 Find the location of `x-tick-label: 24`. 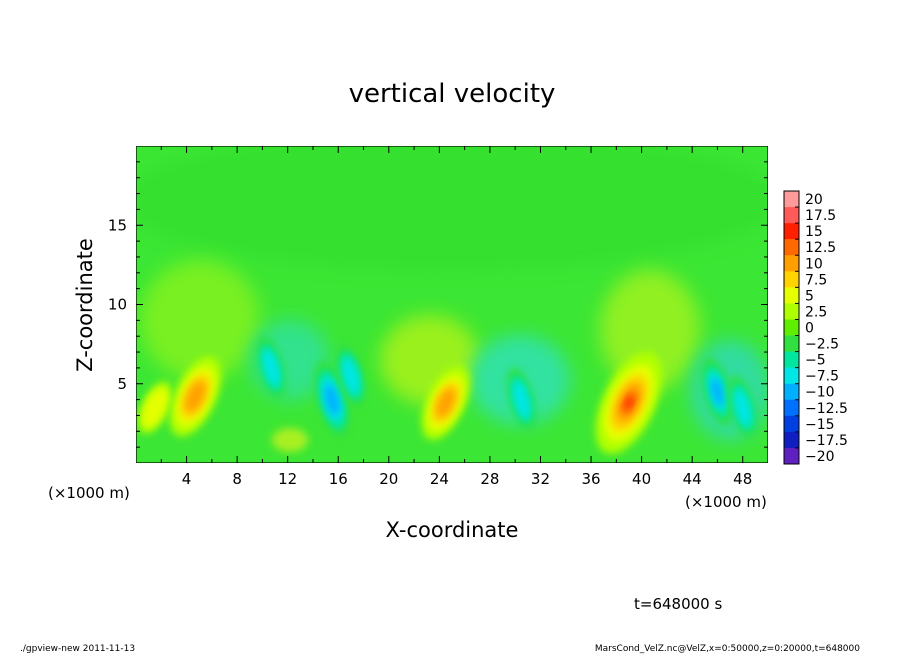

x-tick-label: 24 is located at coordinates (439, 479).